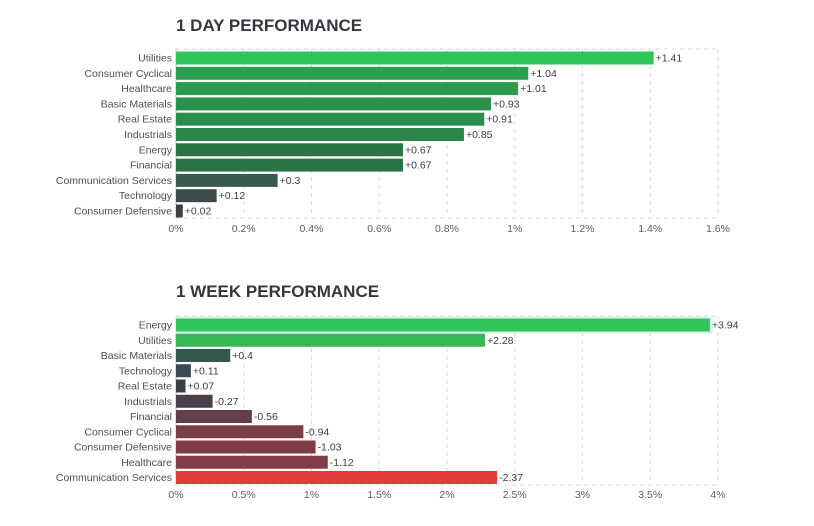  Describe the element at coordinates (669, 59) in the screenshot. I see `value-label: +1.41` at that location.